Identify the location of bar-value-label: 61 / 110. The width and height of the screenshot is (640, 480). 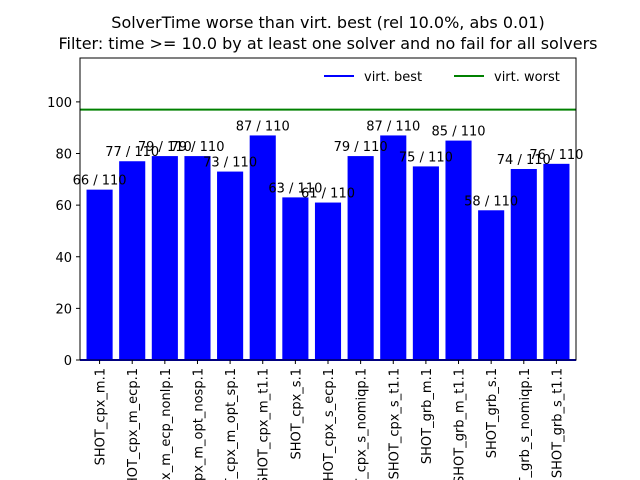
(328, 194).